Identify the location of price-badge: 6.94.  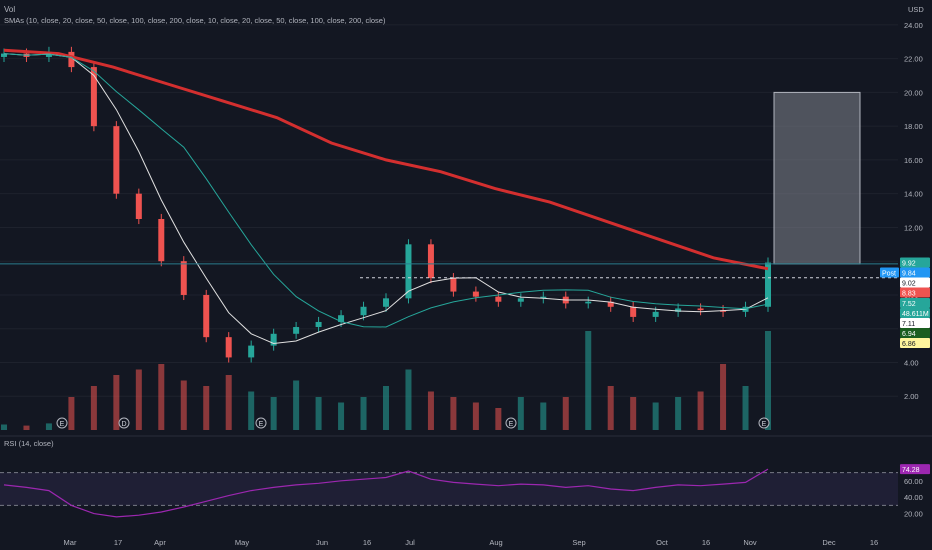
(915, 333).